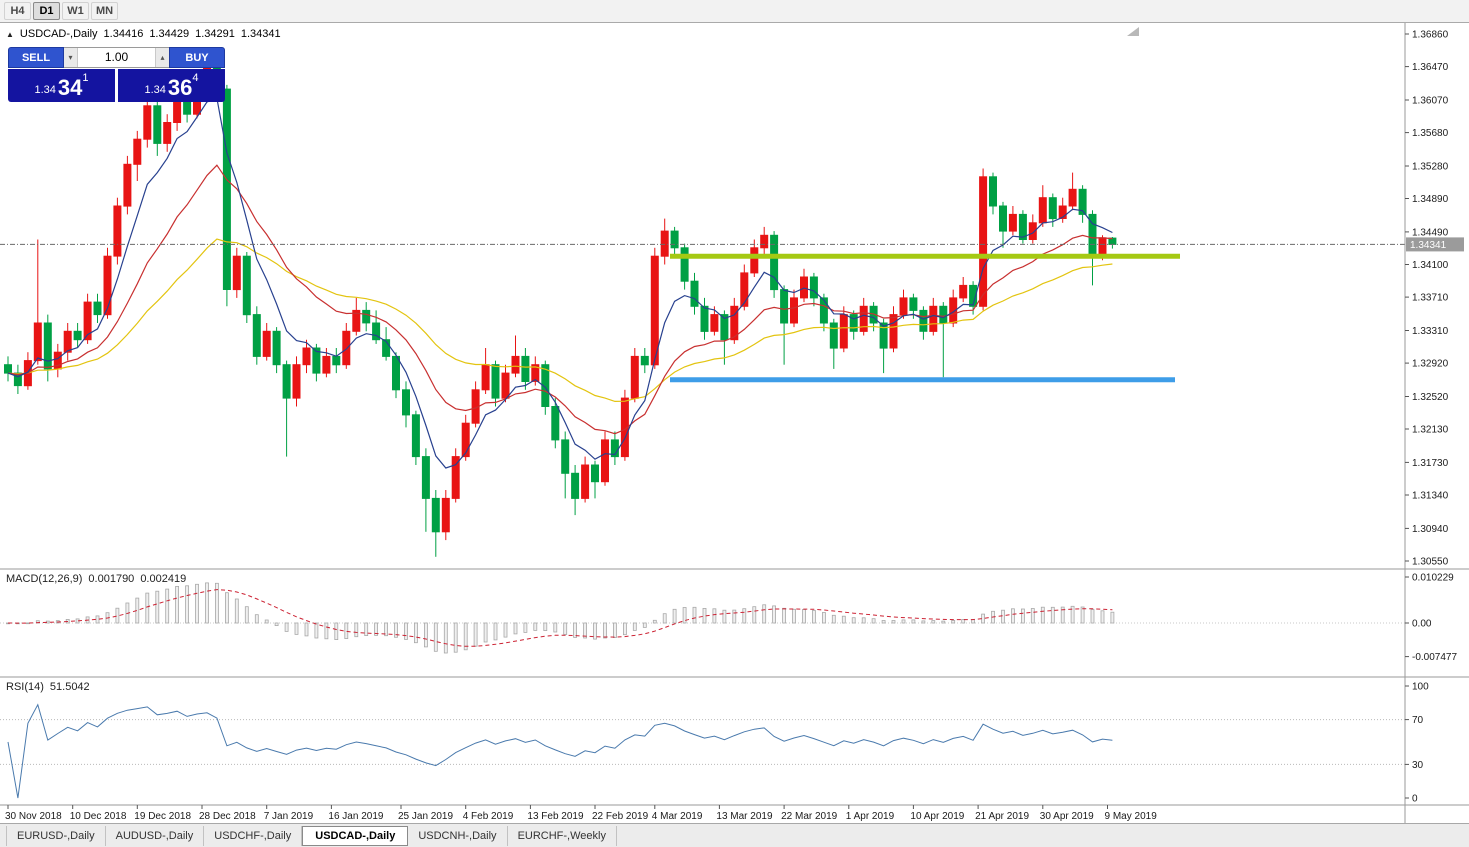 This screenshot has width=1469, height=847. Describe the element at coordinates (56, 835) in the screenshot. I see `tab-eurusd-daily: EURUSD-,Daily` at that location.